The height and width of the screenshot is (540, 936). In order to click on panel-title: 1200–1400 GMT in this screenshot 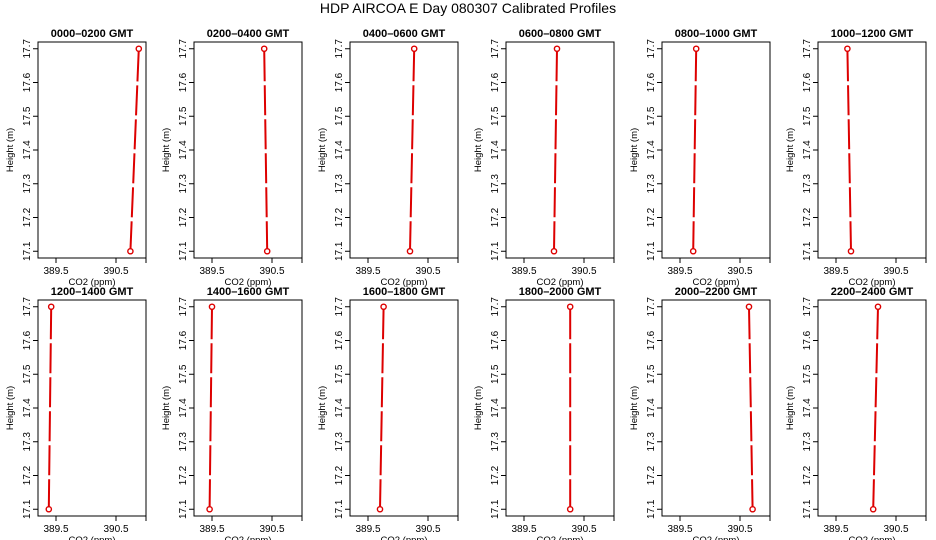, I will do `click(92, 292)`.